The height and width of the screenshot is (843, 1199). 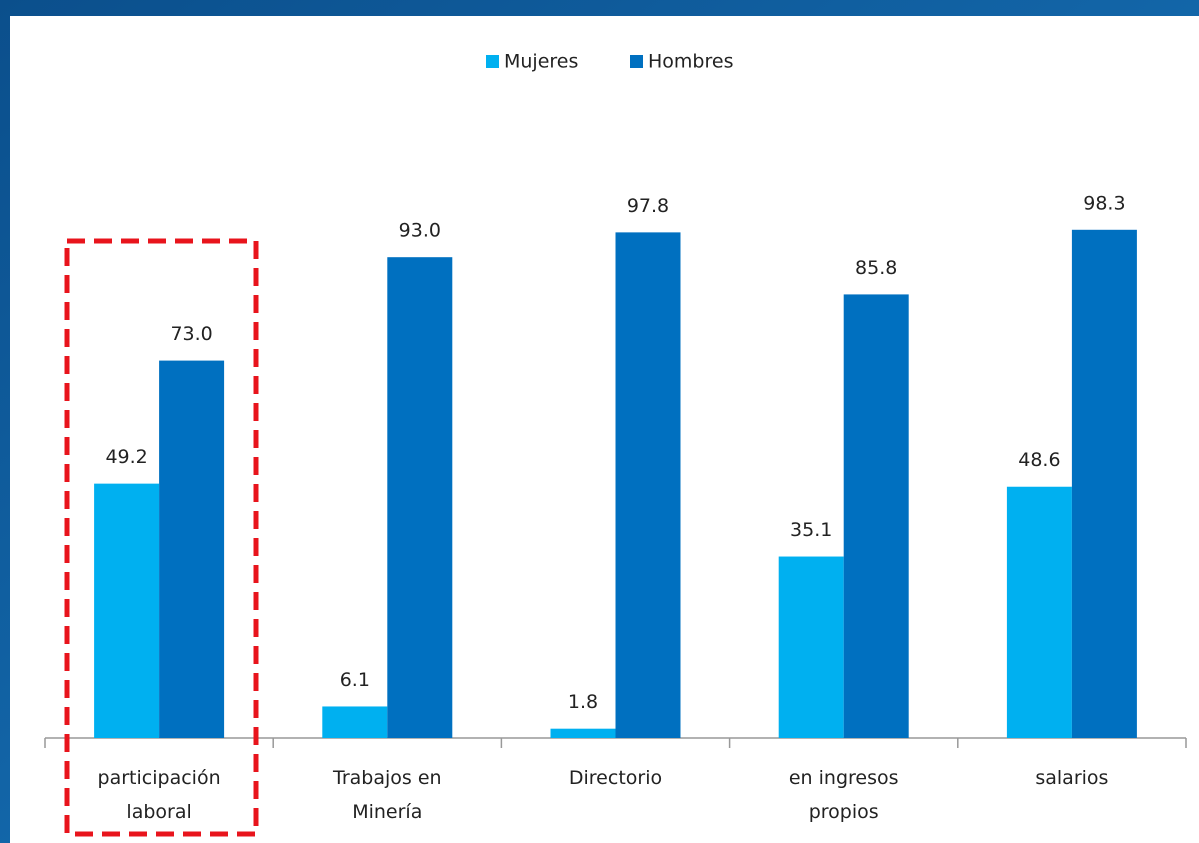 What do you see at coordinates (876, 268) in the screenshot?
I see `data-label: 85.8` at bounding box center [876, 268].